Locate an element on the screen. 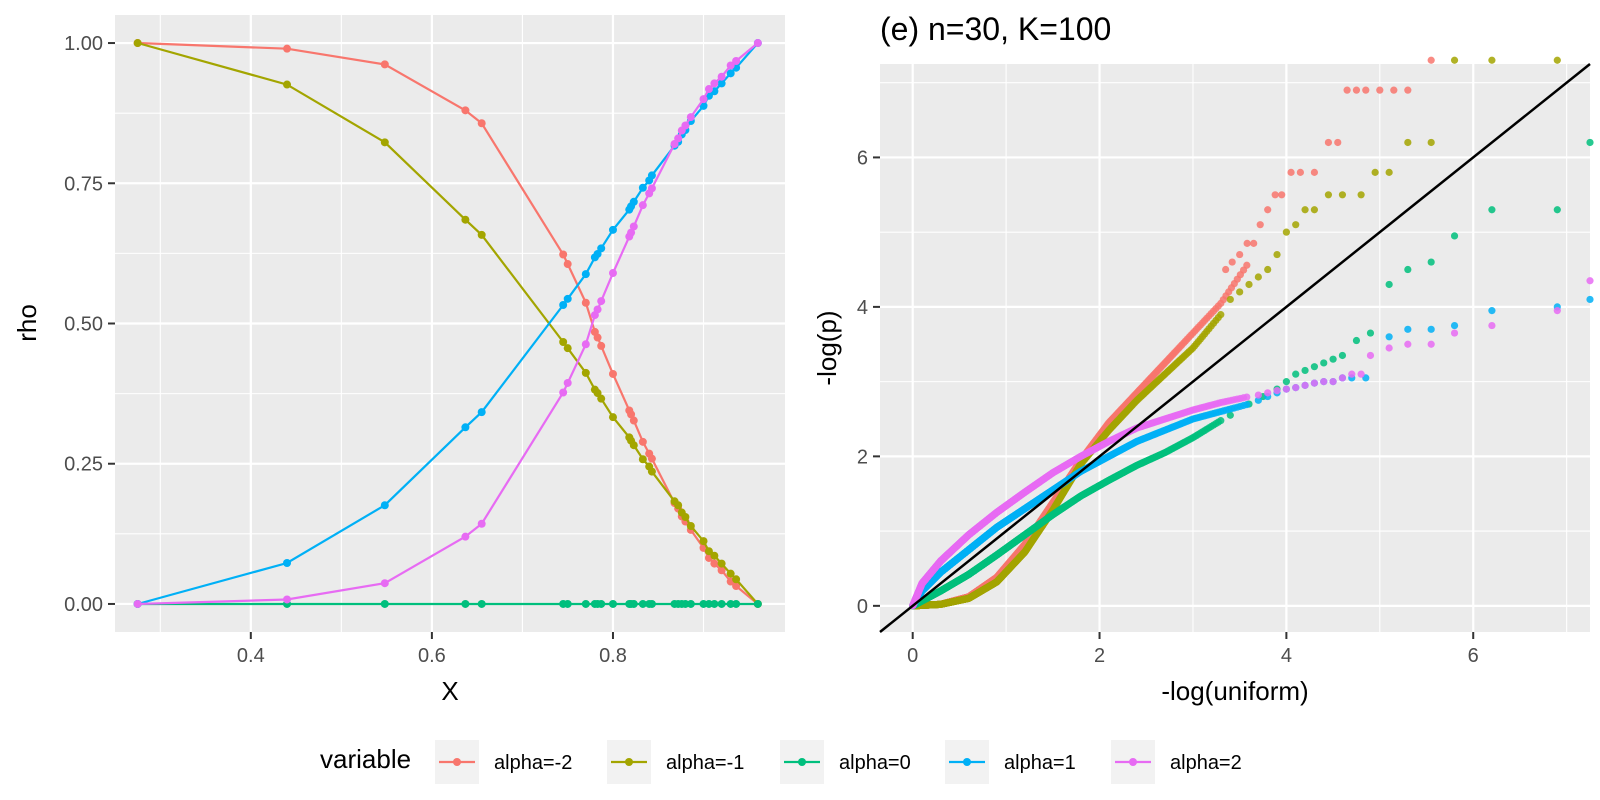 This screenshot has height=800, width=1600. right-plot-title: (e) n=30, K=100 is located at coordinates (995, 29).